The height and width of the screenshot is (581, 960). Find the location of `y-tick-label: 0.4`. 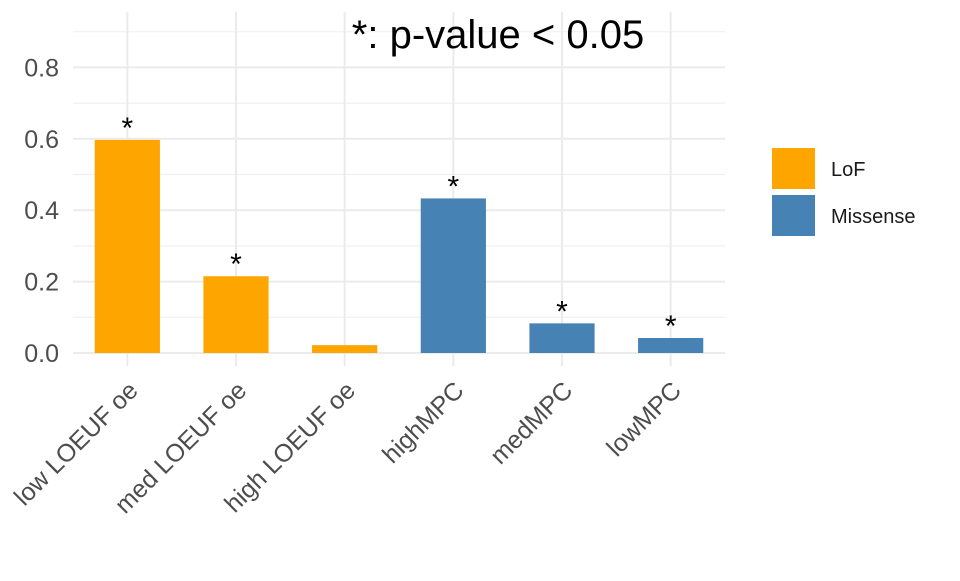

y-tick-label: 0.4 is located at coordinates (41, 211).